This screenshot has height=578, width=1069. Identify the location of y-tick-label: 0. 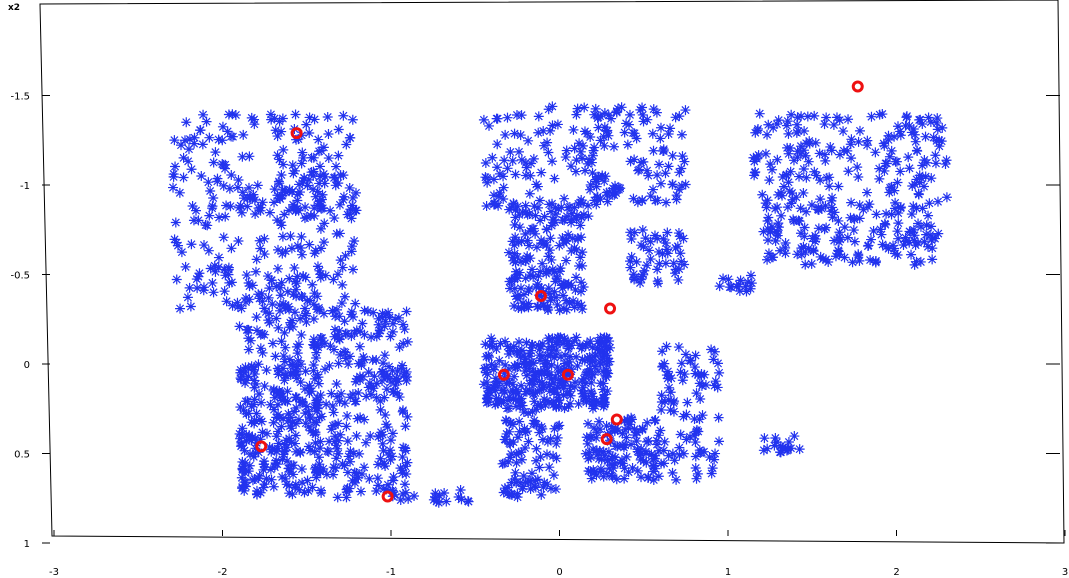
(27, 365).